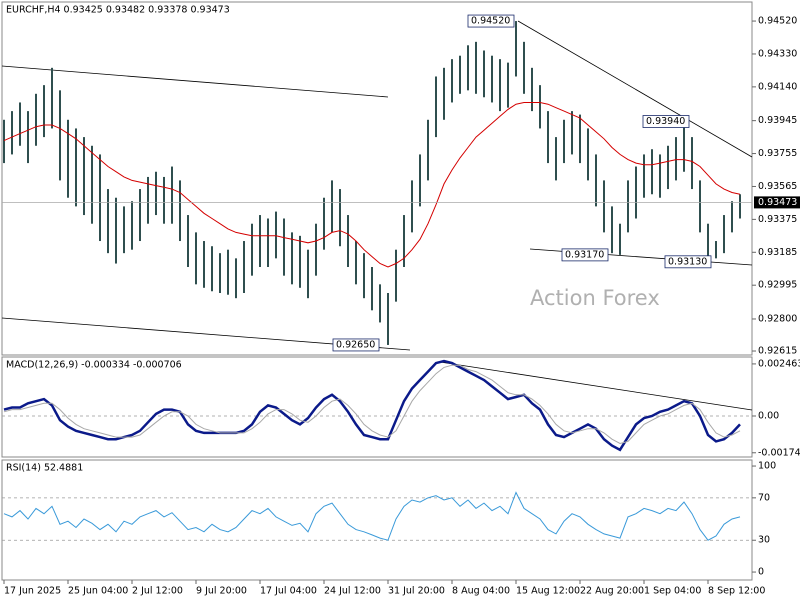  What do you see at coordinates (44, 468) in the screenshot?
I see `rsi-title: RSI(14) 52.4881` at bounding box center [44, 468].